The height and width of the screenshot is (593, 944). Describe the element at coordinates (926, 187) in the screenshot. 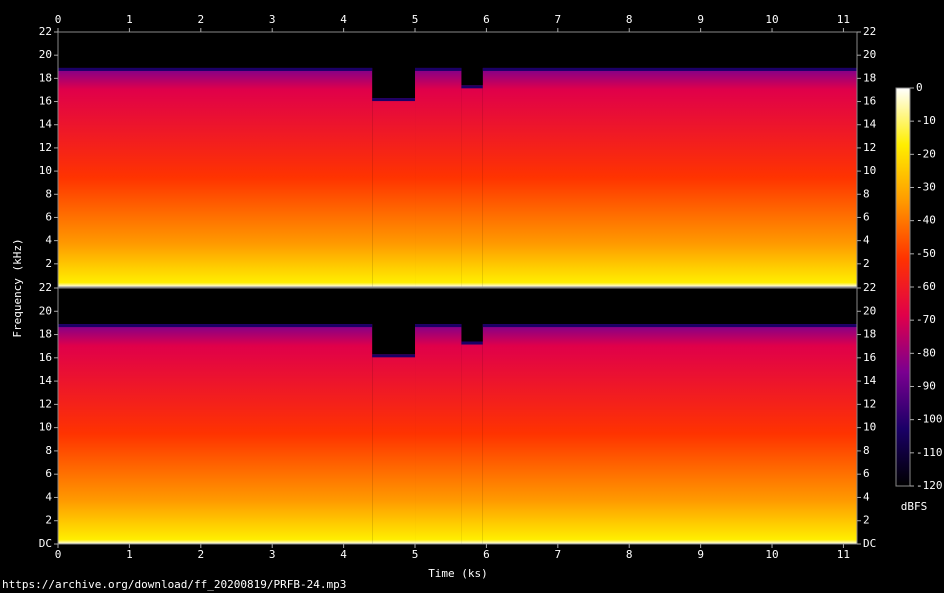

I see `colorbar-tick-label: -30` at that location.